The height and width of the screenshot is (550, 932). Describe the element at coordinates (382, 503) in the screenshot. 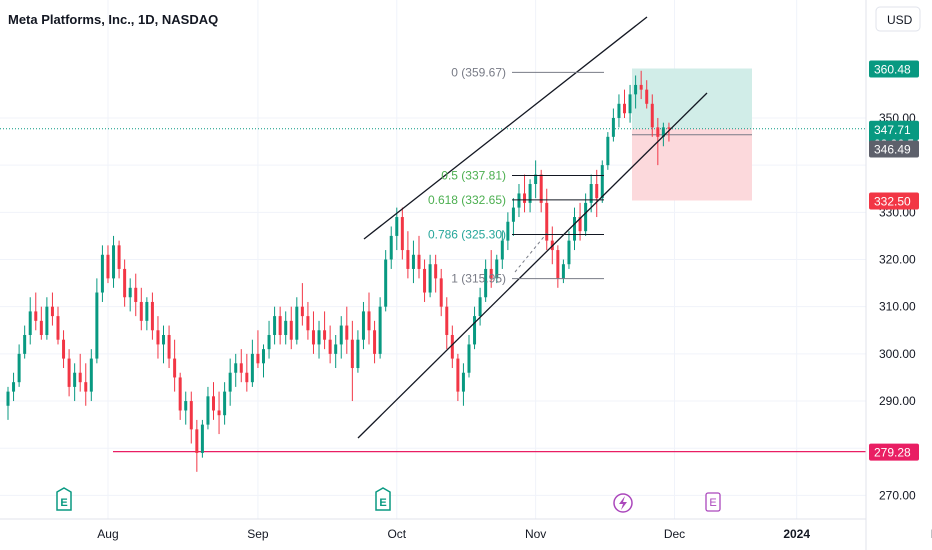

I see `earnings-icon-glyph: E` at that location.